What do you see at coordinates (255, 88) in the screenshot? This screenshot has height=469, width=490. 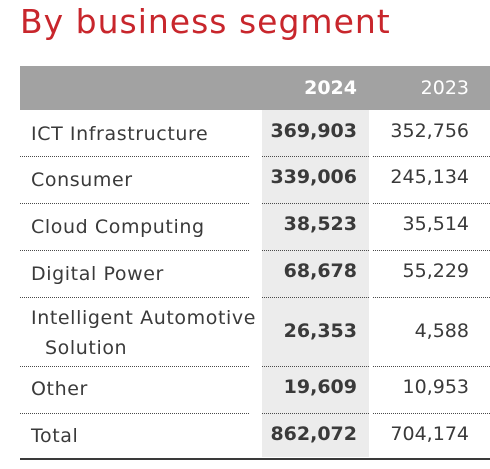 I see `table-header: 2024 2023` at bounding box center [255, 88].